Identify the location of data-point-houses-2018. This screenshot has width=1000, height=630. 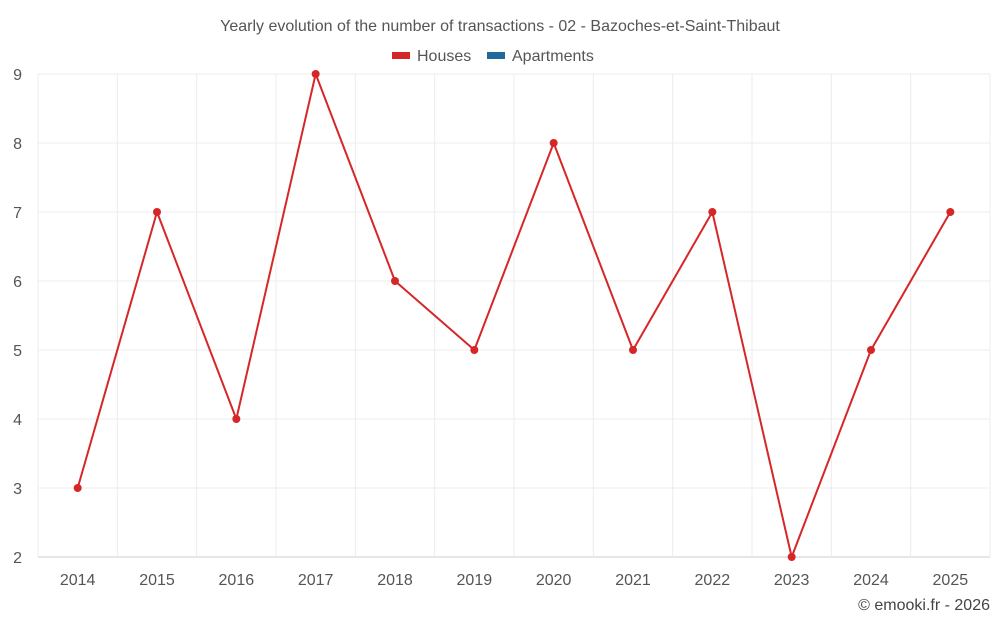
(395, 281).